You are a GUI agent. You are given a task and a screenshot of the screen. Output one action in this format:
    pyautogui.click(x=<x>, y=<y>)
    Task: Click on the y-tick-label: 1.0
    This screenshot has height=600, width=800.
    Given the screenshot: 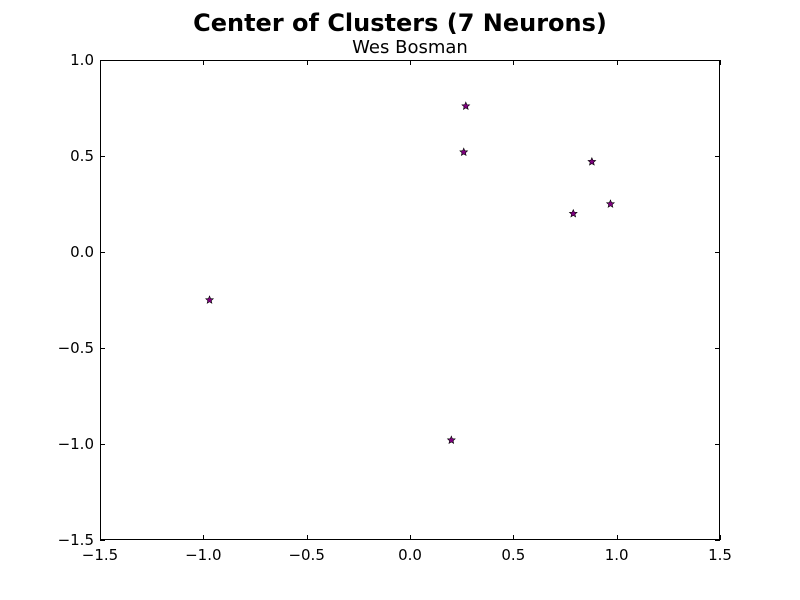 What is the action you would take?
    pyautogui.click(x=82, y=60)
    